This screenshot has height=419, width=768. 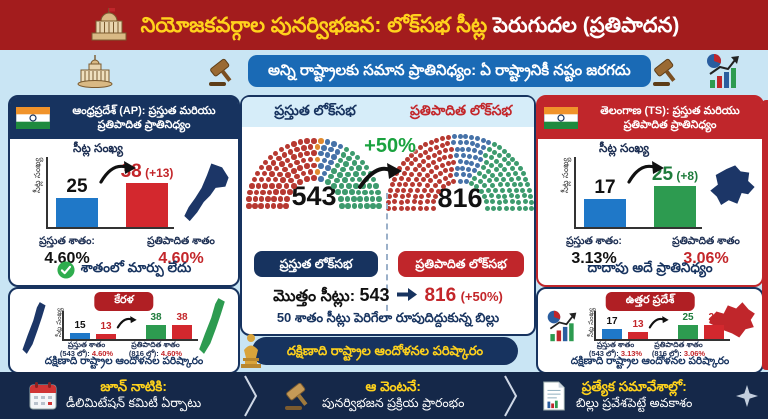 What do you see at coordinates (694, 353) in the screenshot?
I see `up-proposed-sub-value: 3.06%` at bounding box center [694, 353].